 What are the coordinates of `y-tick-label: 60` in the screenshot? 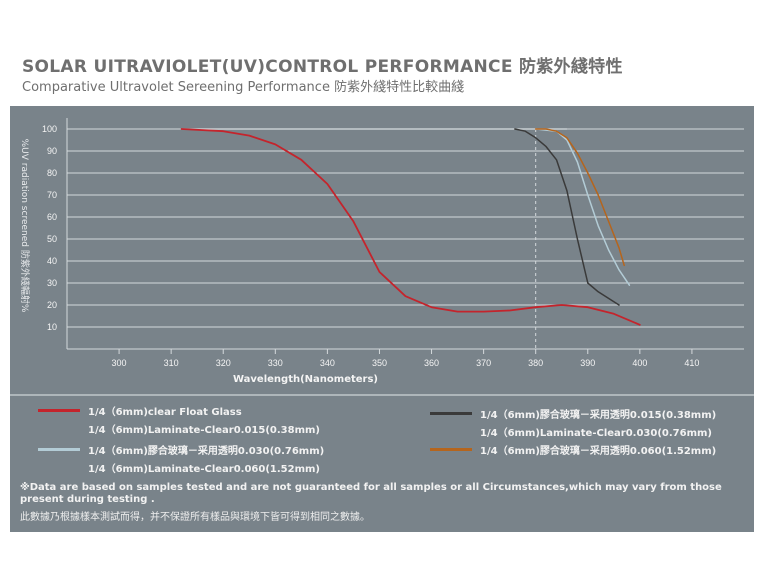 It's located at (52, 217).